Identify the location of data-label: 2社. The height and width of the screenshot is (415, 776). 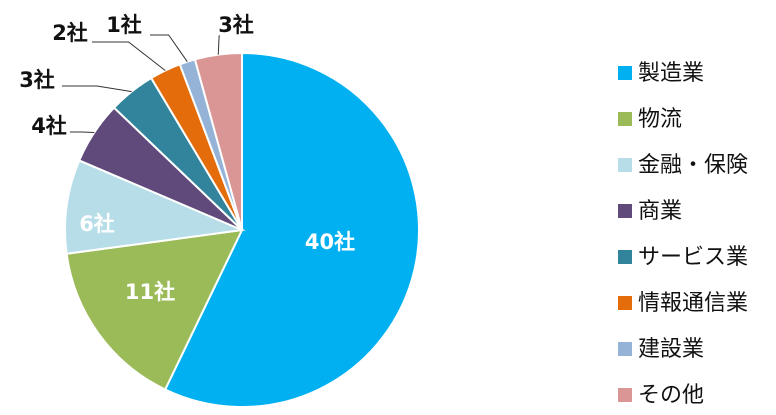
(70, 33).